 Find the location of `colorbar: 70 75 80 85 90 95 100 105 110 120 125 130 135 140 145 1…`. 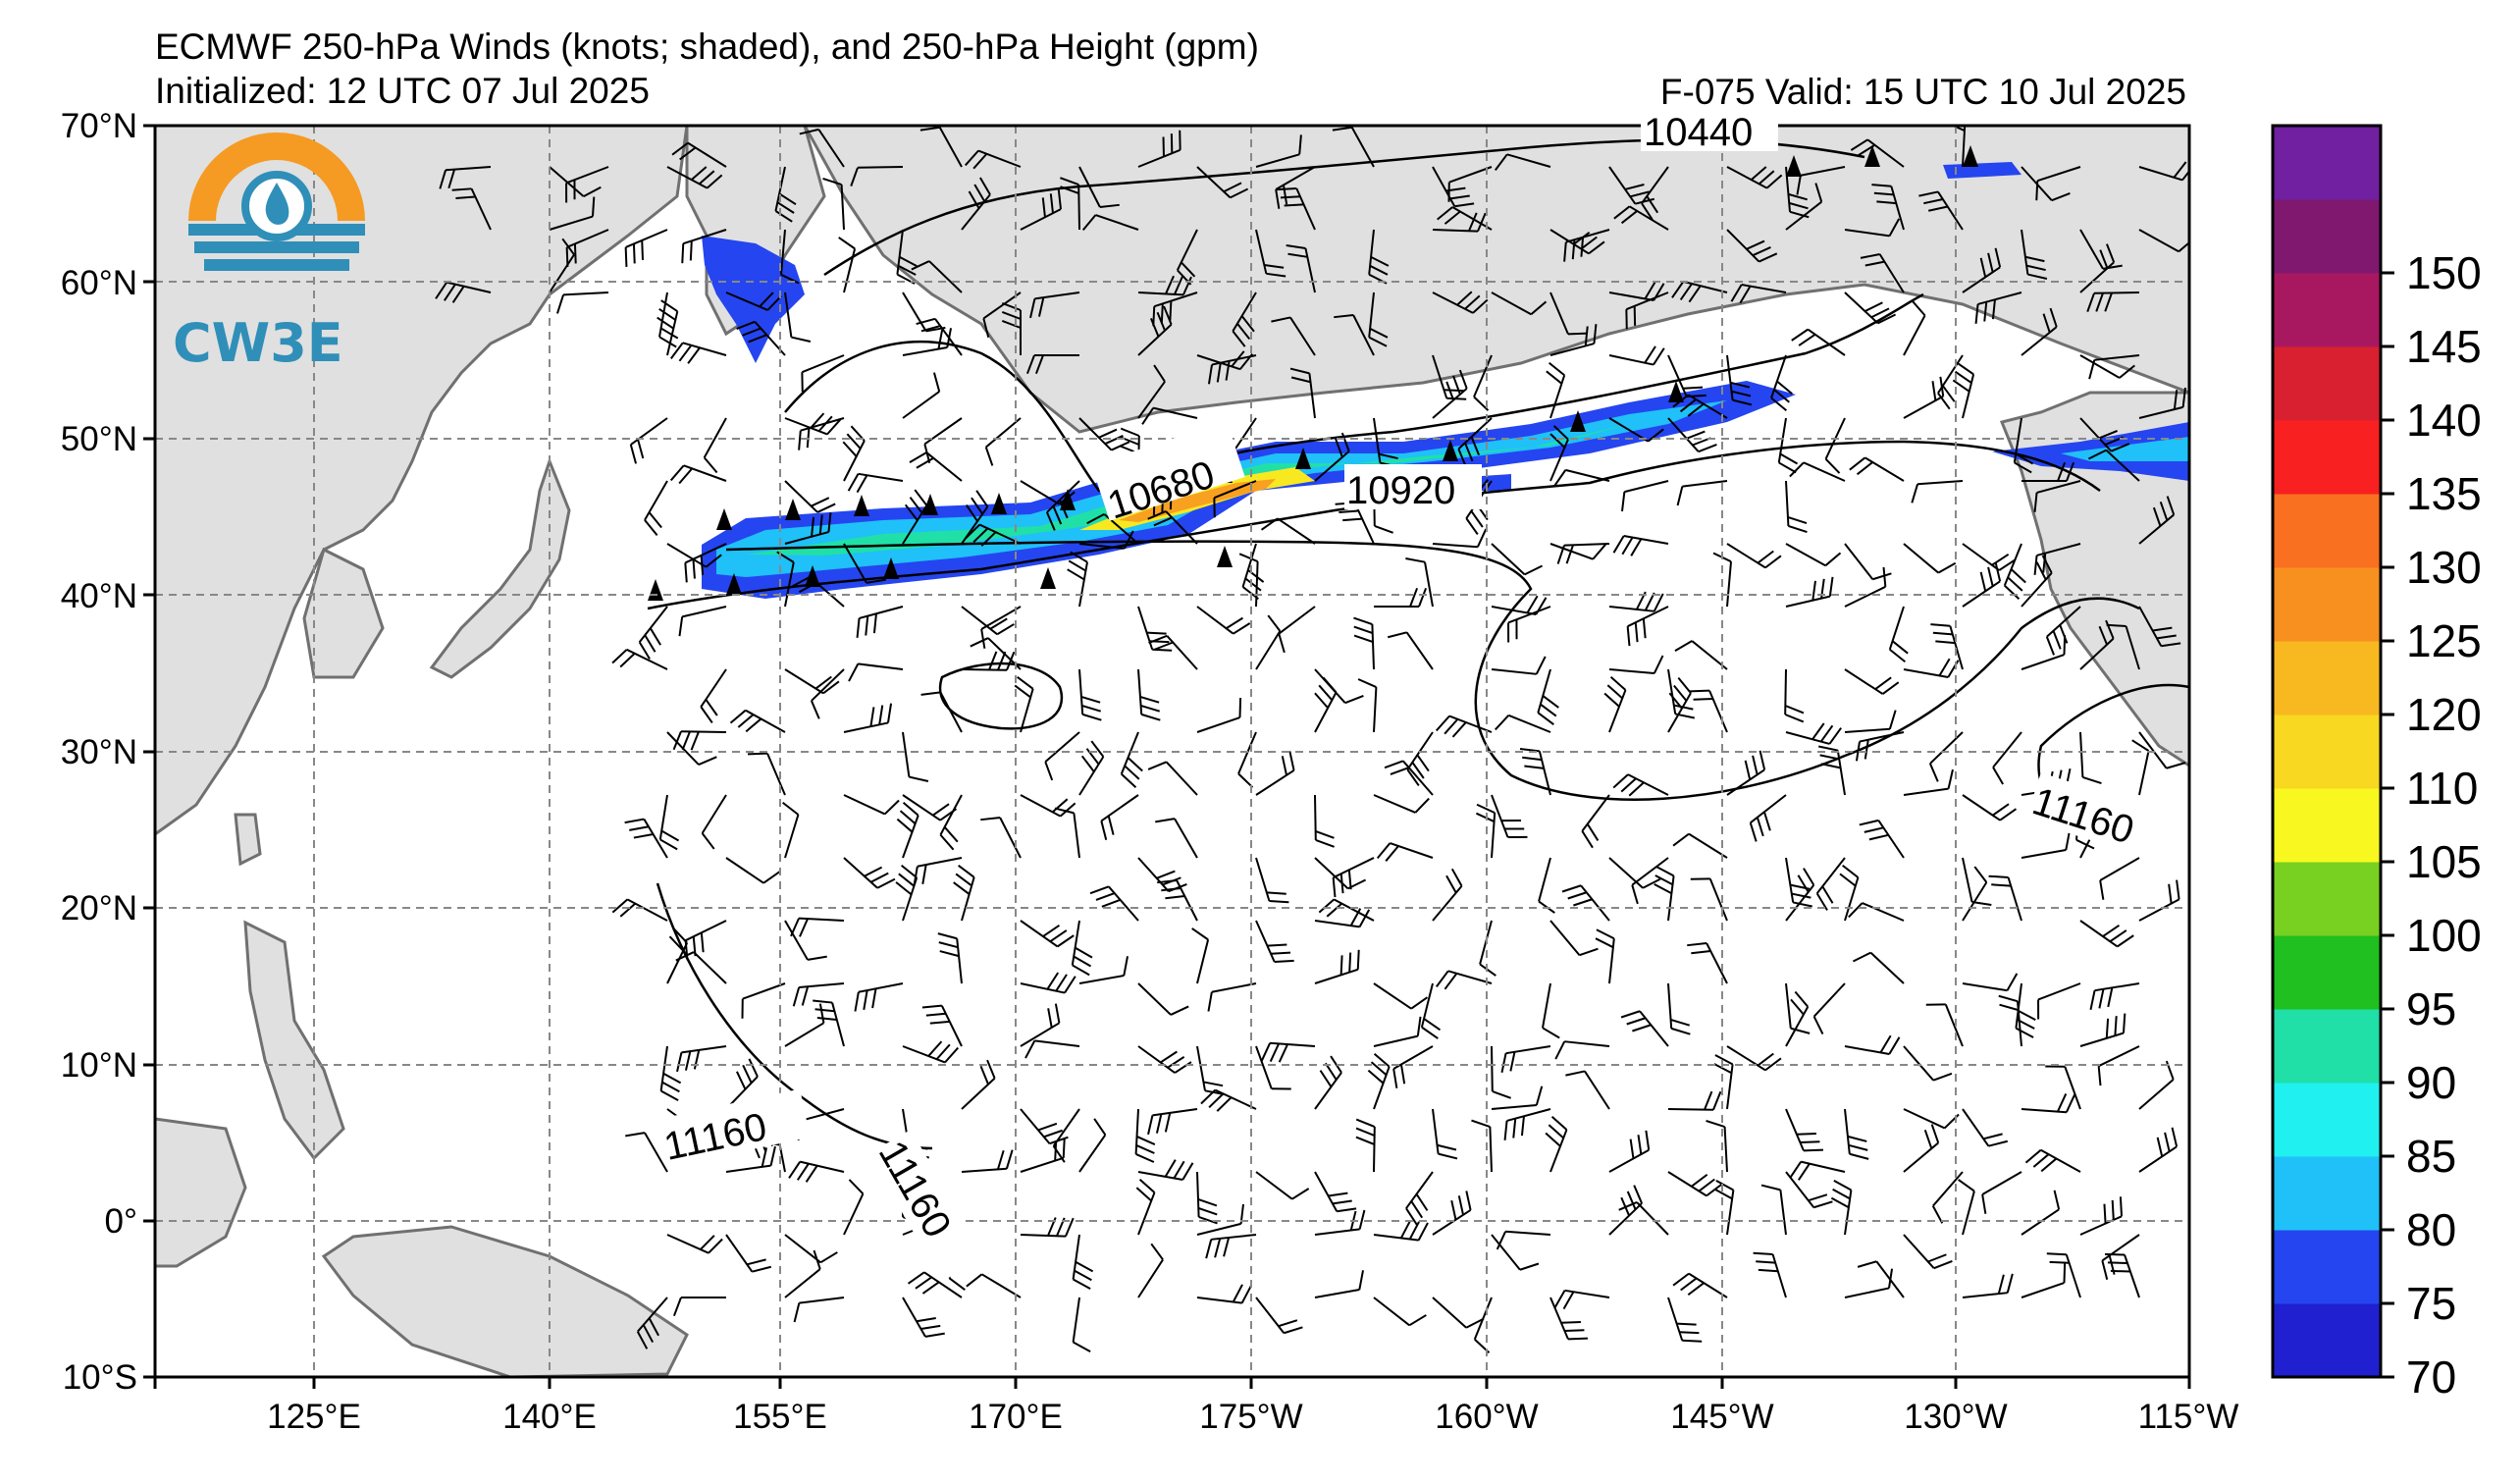

colorbar: 70 75 80 85 90 95 100 105 110 120 125 130 135 140 145 1… is located at coordinates (2376, 764).